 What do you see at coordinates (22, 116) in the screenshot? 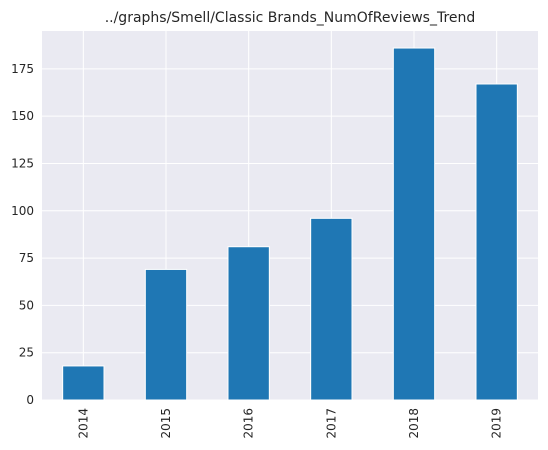
I see `y-tick-label: 150` at bounding box center [22, 116].